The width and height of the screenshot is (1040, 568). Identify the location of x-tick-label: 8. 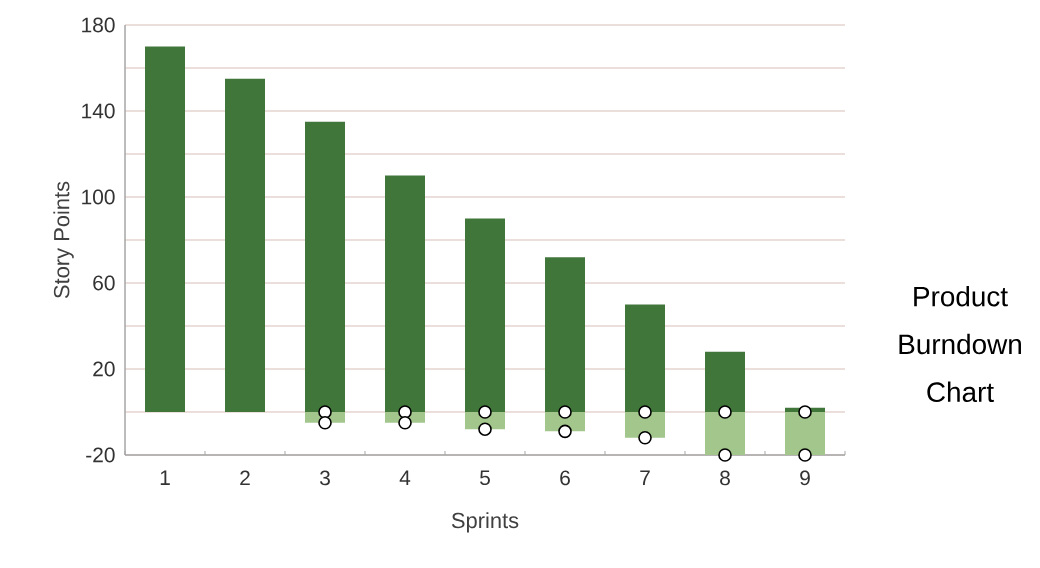
(725, 478).